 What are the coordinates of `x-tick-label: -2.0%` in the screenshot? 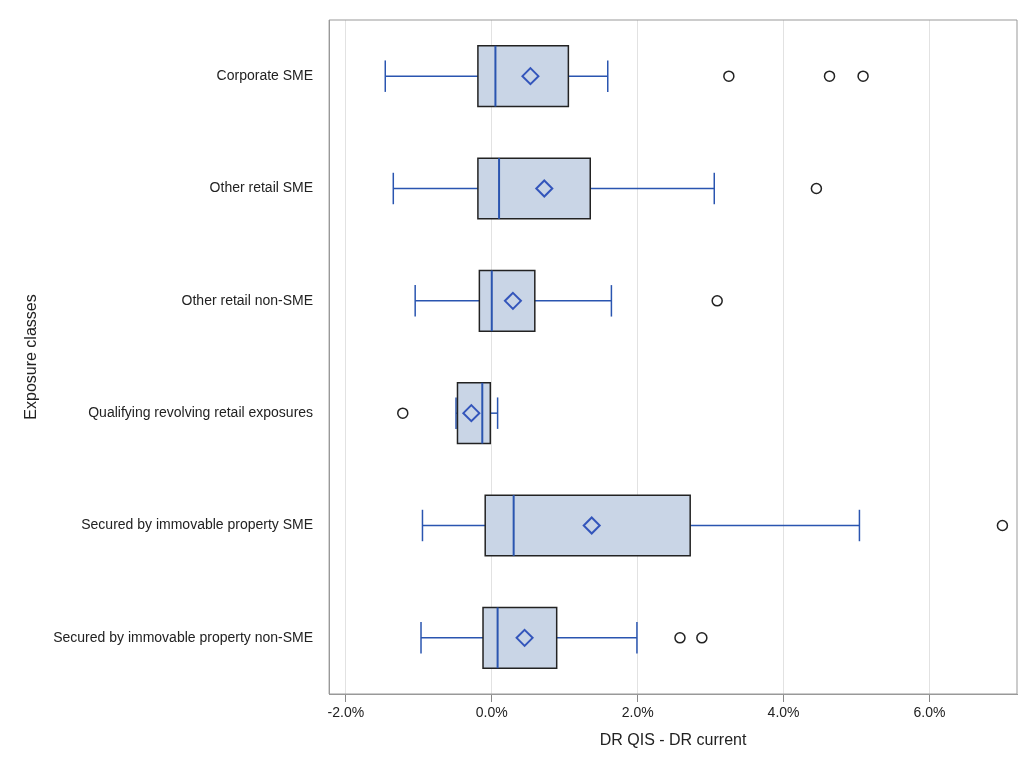 It's located at (346, 712).